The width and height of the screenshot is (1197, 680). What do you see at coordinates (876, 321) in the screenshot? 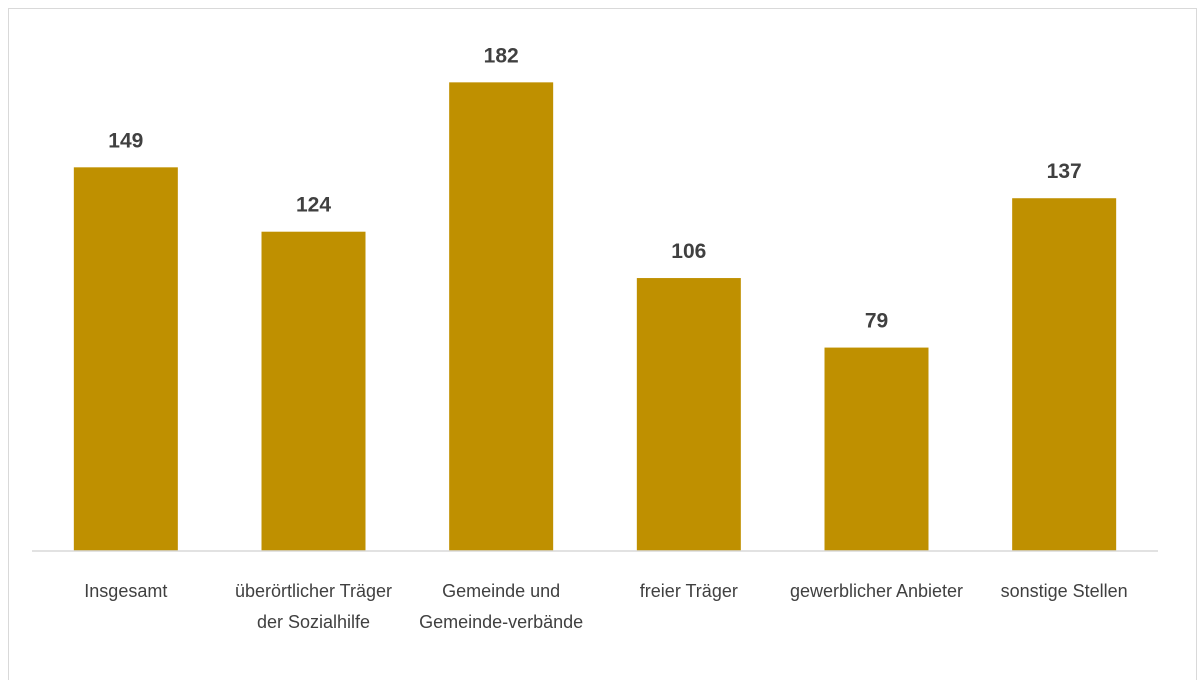
I see `value-label: 79` at bounding box center [876, 321].